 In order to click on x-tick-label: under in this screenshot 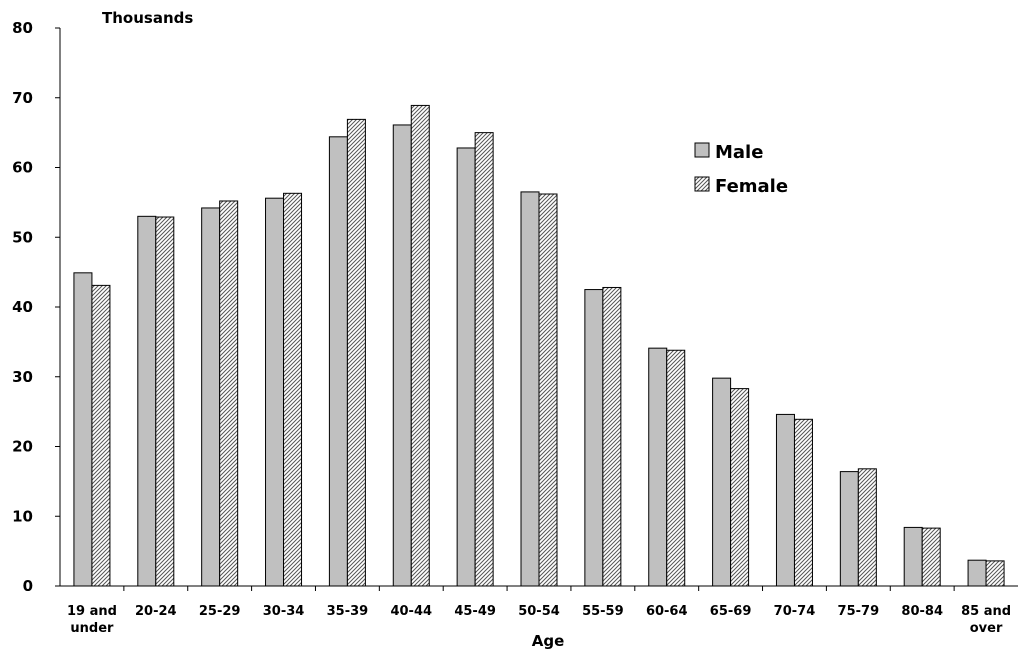, I will do `click(92, 628)`.